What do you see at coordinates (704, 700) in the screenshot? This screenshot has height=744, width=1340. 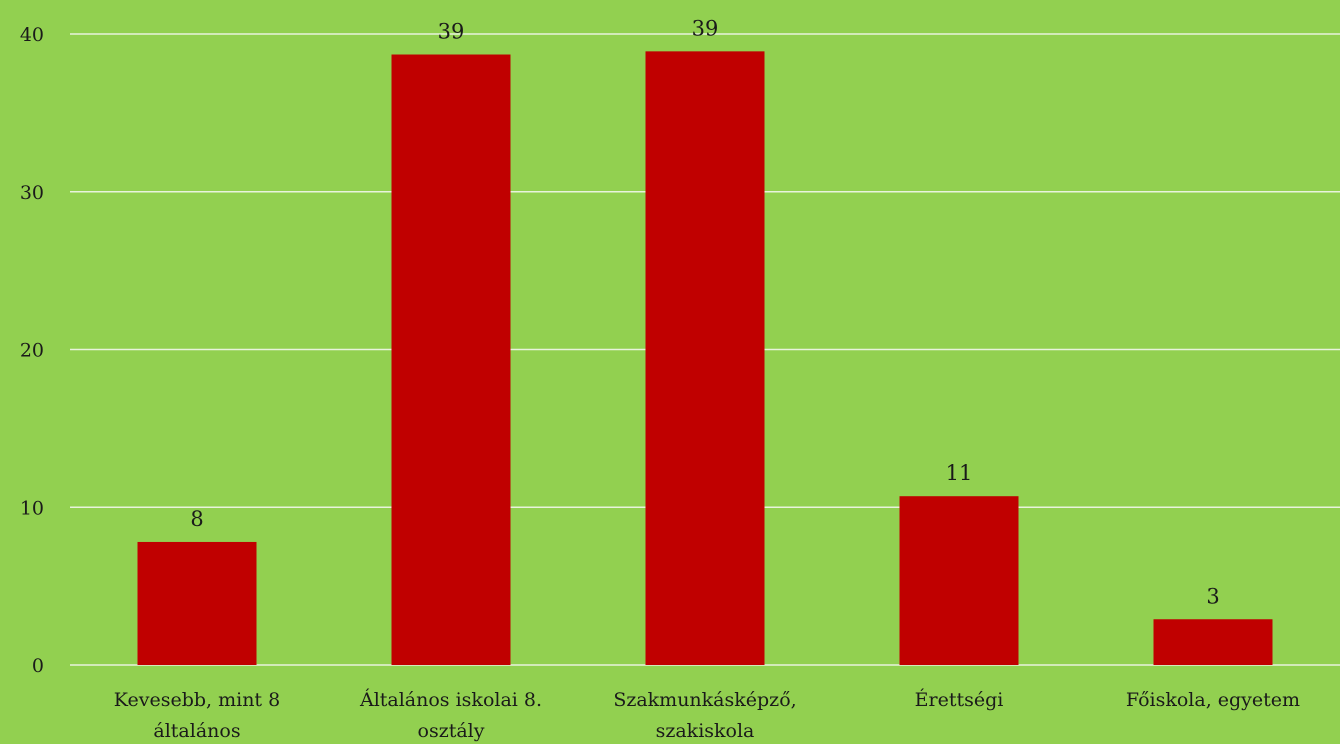 I see `category-label: Szakmunkásképző,` at bounding box center [704, 700].